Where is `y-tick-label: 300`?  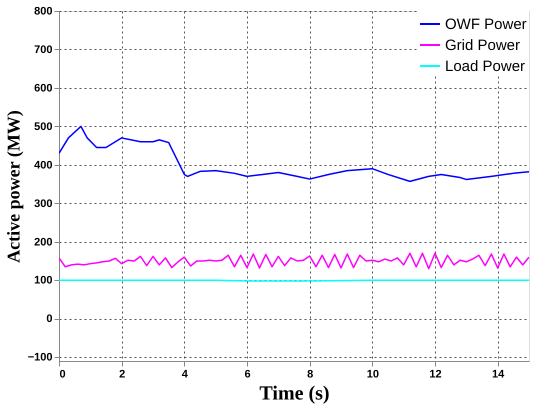 y-tick-label: 300 is located at coordinates (43, 204).